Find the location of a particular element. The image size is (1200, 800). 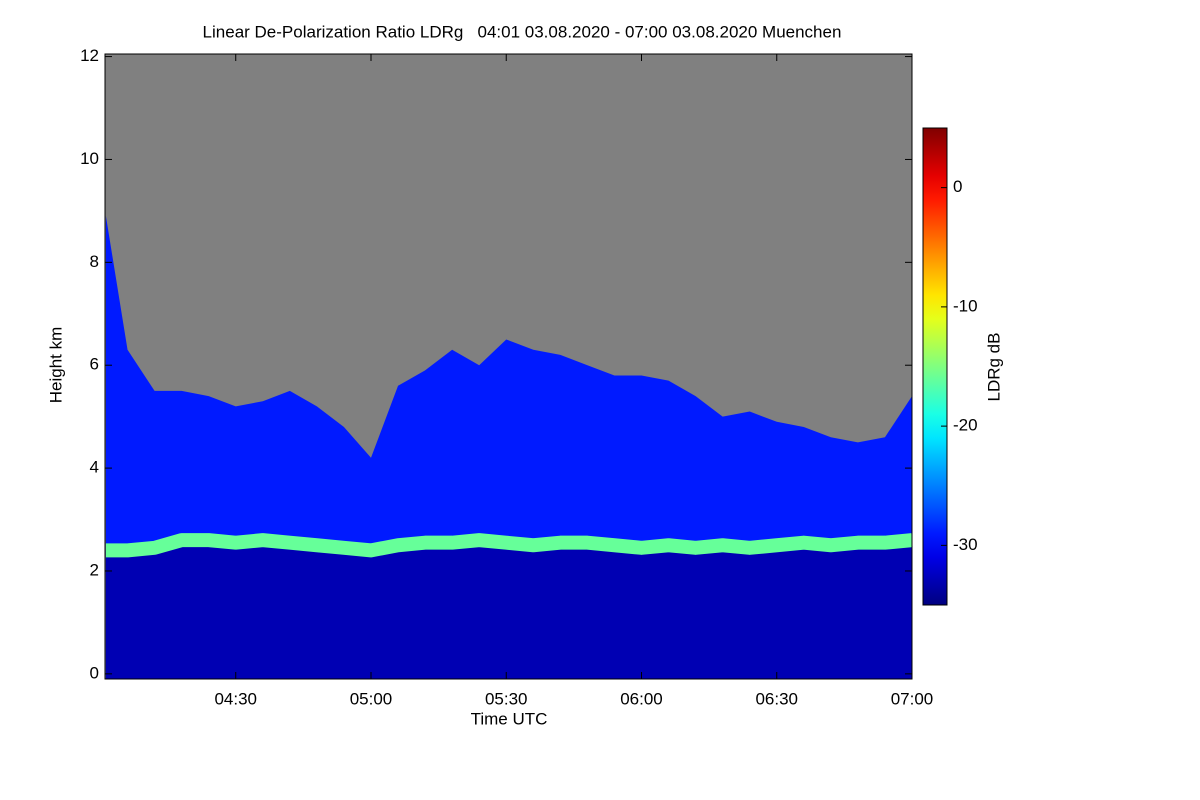

colorbar-tick-label: -30 is located at coordinates (965, 544).